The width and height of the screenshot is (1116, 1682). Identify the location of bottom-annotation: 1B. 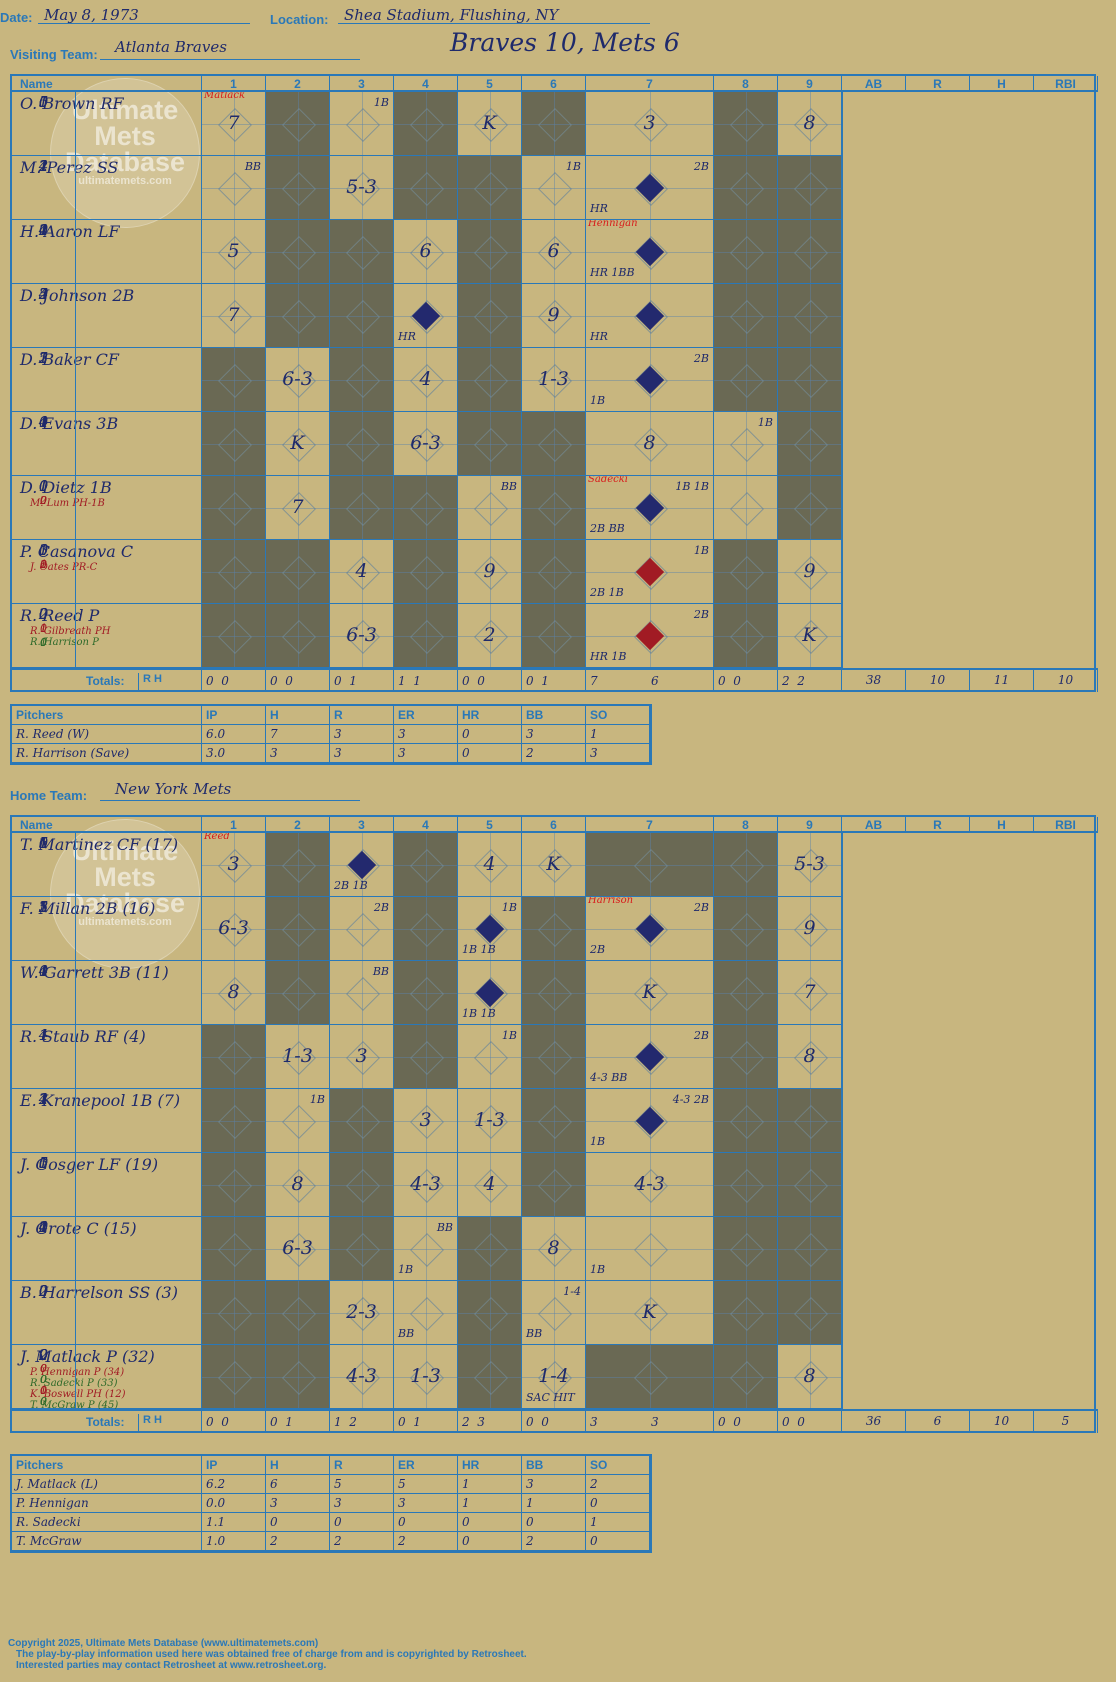
(598, 400).